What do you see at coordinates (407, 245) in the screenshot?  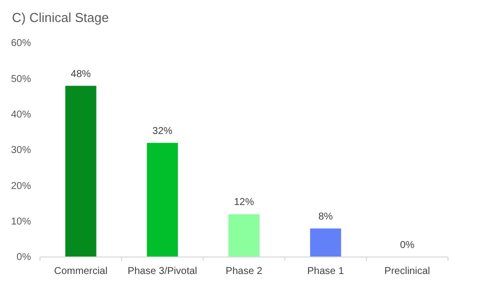 I see `data-label: 0%` at bounding box center [407, 245].